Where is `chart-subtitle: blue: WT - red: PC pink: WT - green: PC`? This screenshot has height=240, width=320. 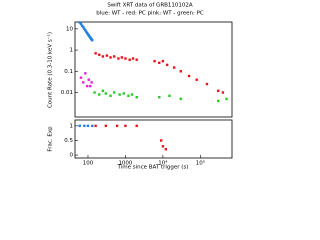
chart-subtitle: blue: WT - red: PC pink: WT - green: PC is located at coordinates (150, 14).